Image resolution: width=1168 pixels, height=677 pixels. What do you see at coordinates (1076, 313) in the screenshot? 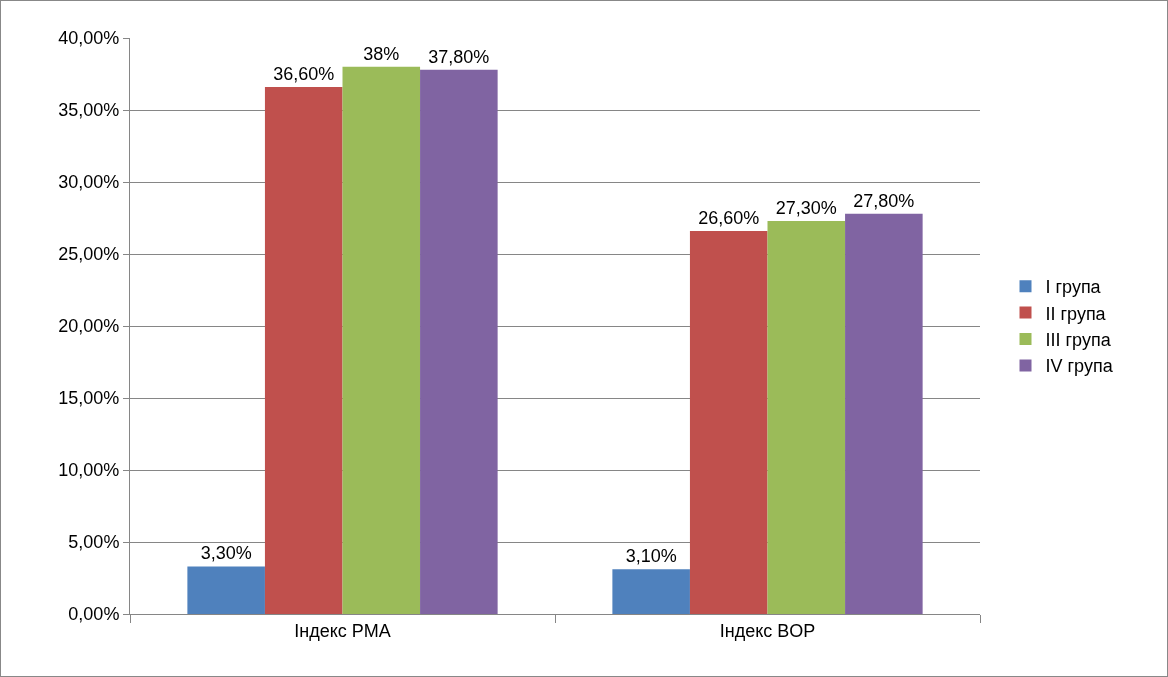
I see `legend-label: II група` at bounding box center [1076, 313].